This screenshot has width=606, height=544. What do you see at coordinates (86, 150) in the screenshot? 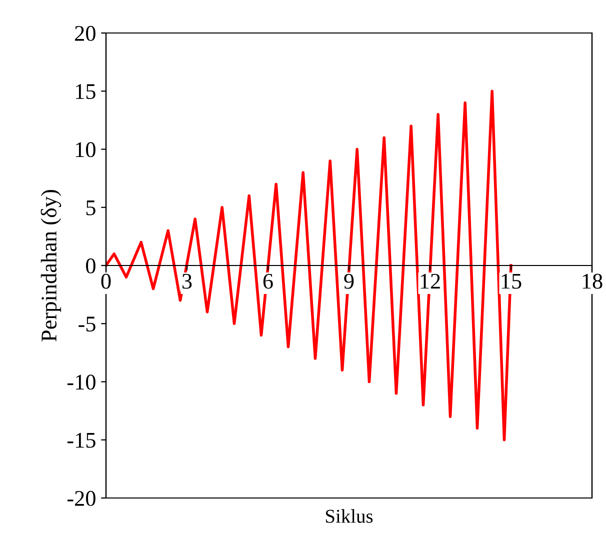
I see `y-tick-label: 10` at bounding box center [86, 150].